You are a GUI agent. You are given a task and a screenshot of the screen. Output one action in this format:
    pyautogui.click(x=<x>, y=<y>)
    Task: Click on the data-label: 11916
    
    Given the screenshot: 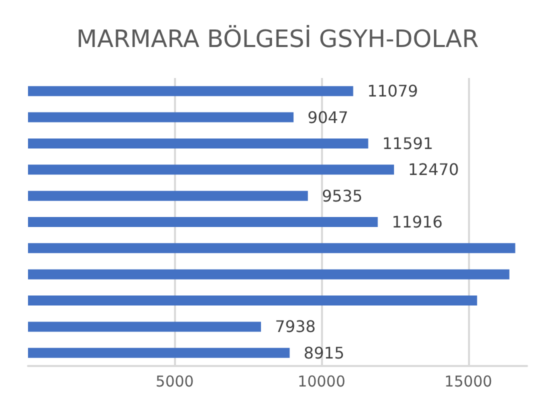 What is the action you would take?
    pyautogui.click(x=417, y=222)
    